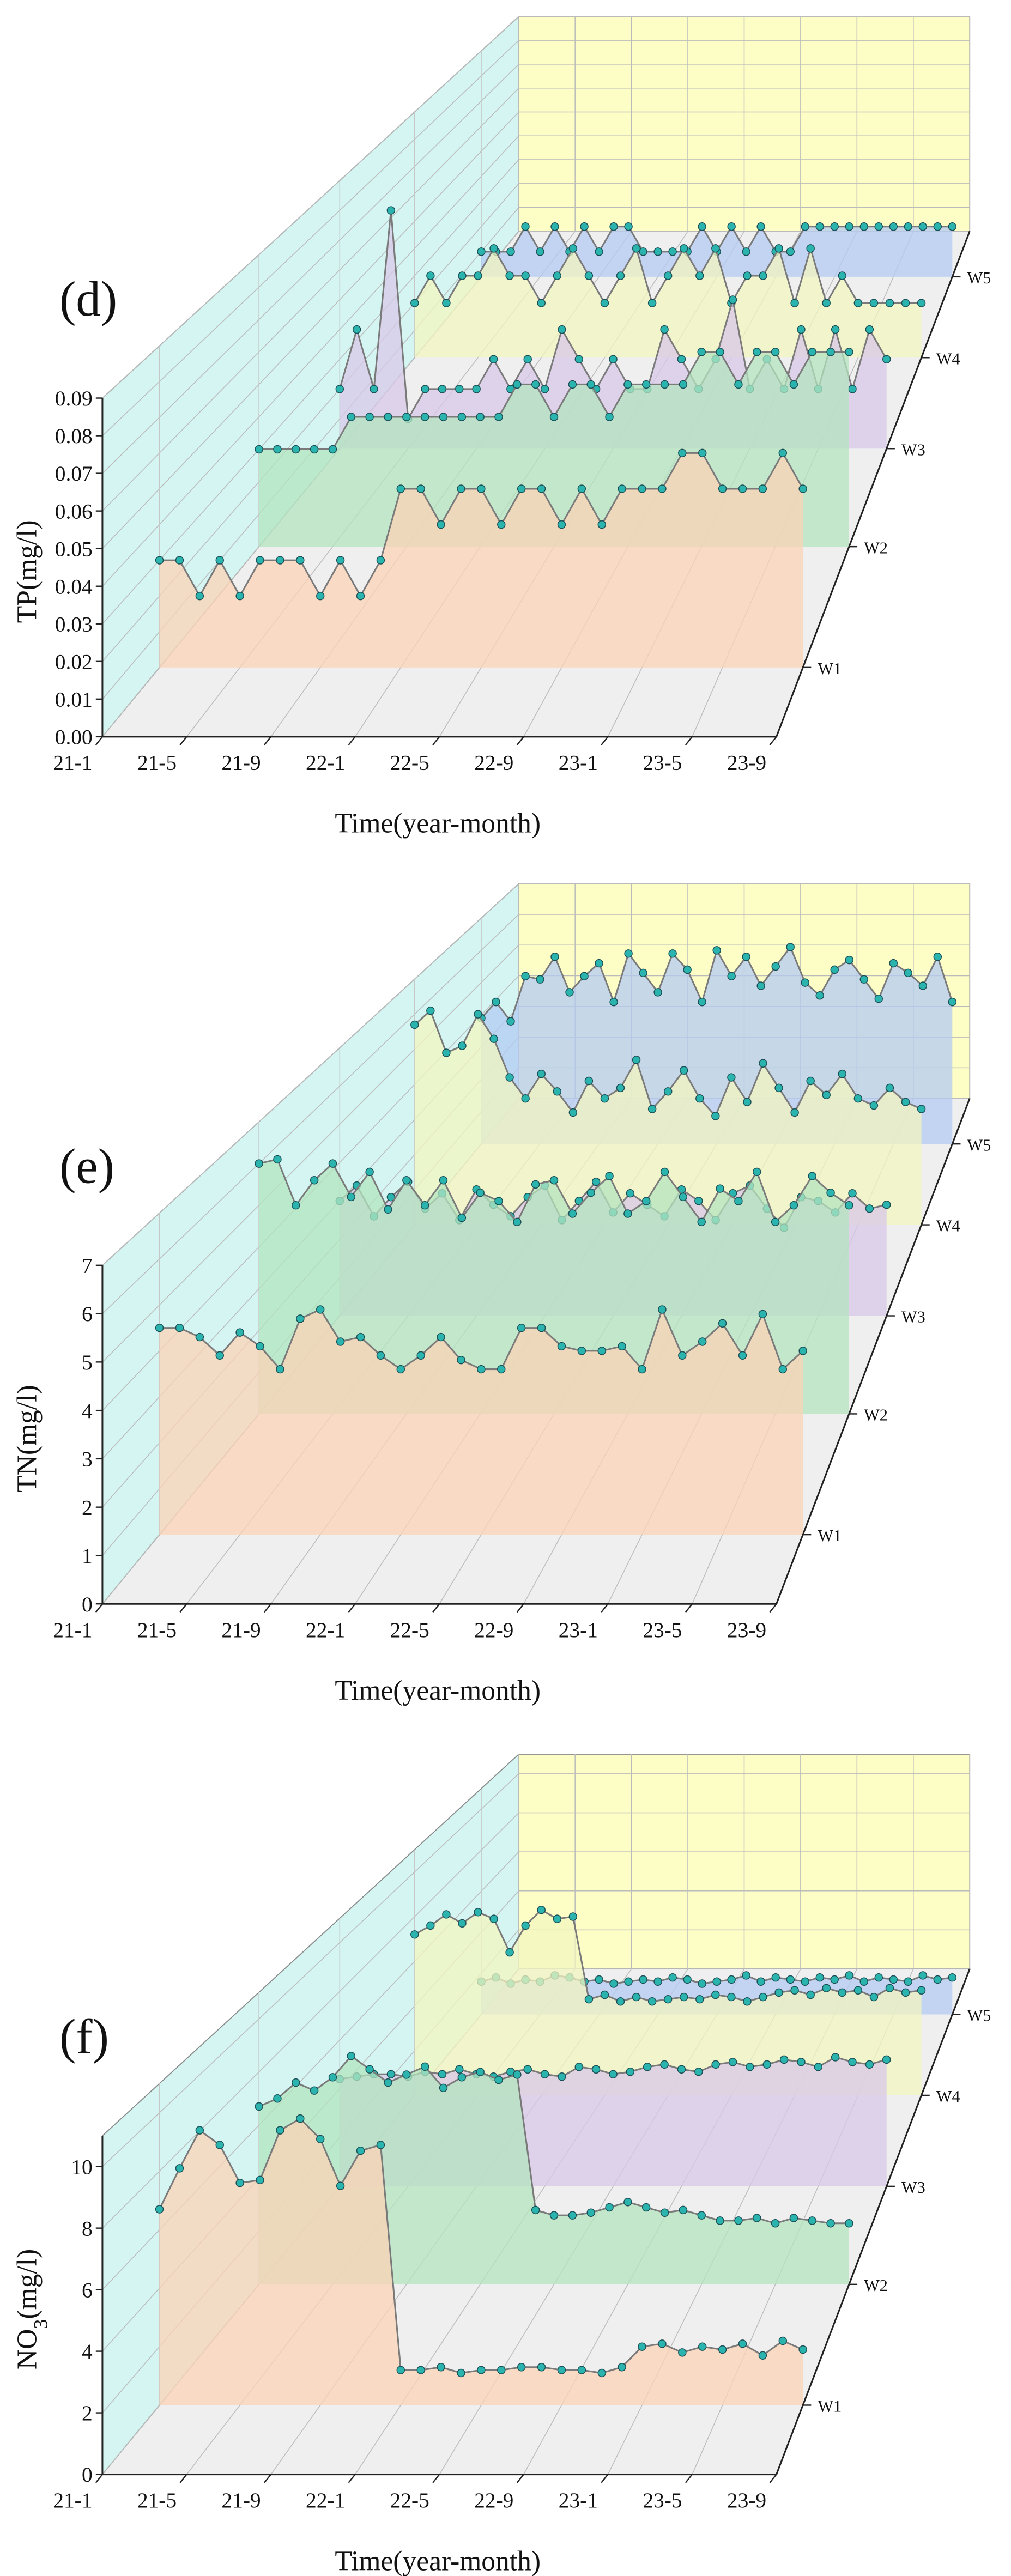 This screenshot has width=1011, height=2576. Describe the element at coordinates (662, 1630) in the screenshot. I see `x-tick-label: 23-5` at that location.